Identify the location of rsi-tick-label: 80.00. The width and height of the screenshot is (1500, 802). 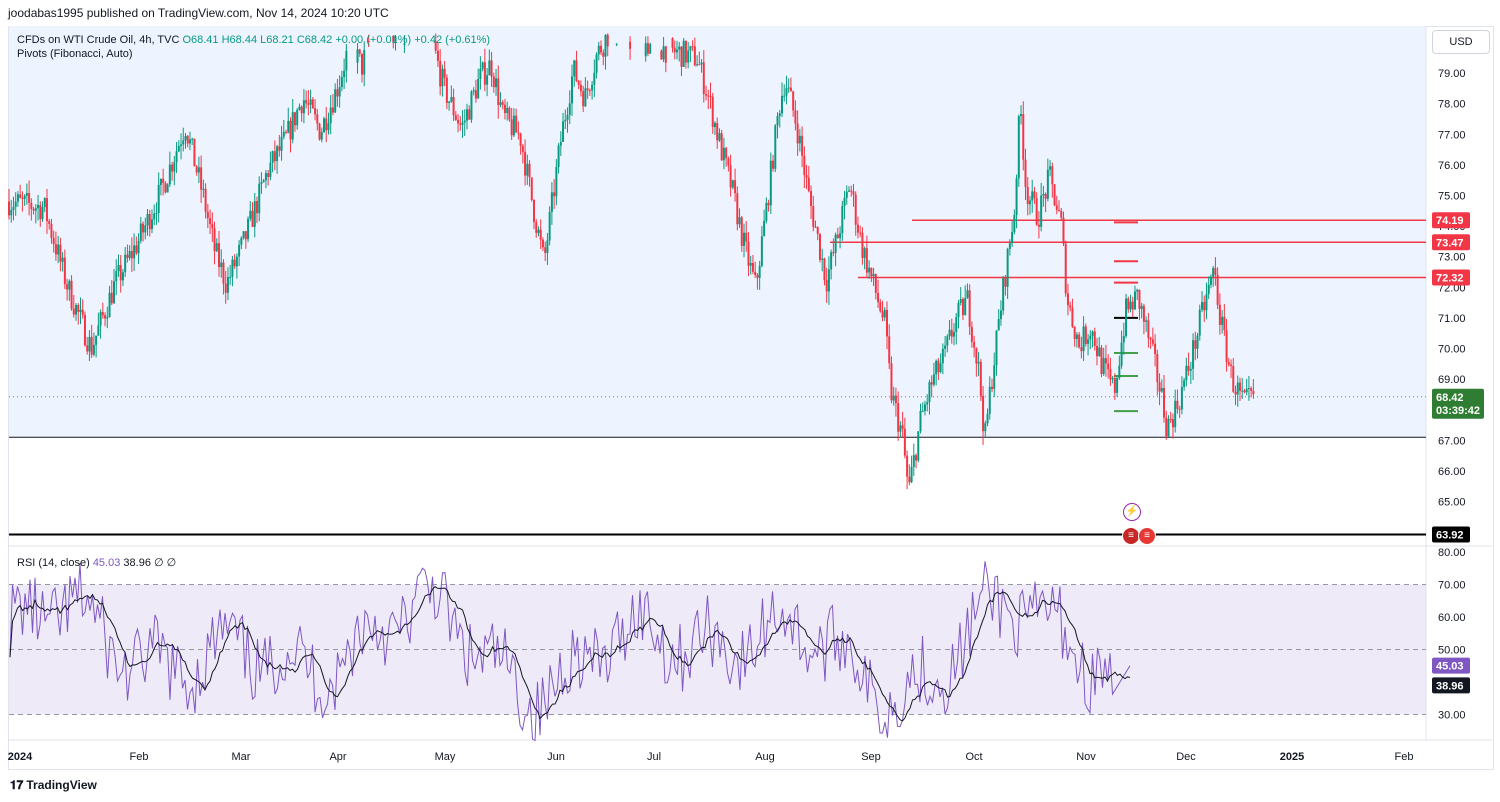
(1452, 553).